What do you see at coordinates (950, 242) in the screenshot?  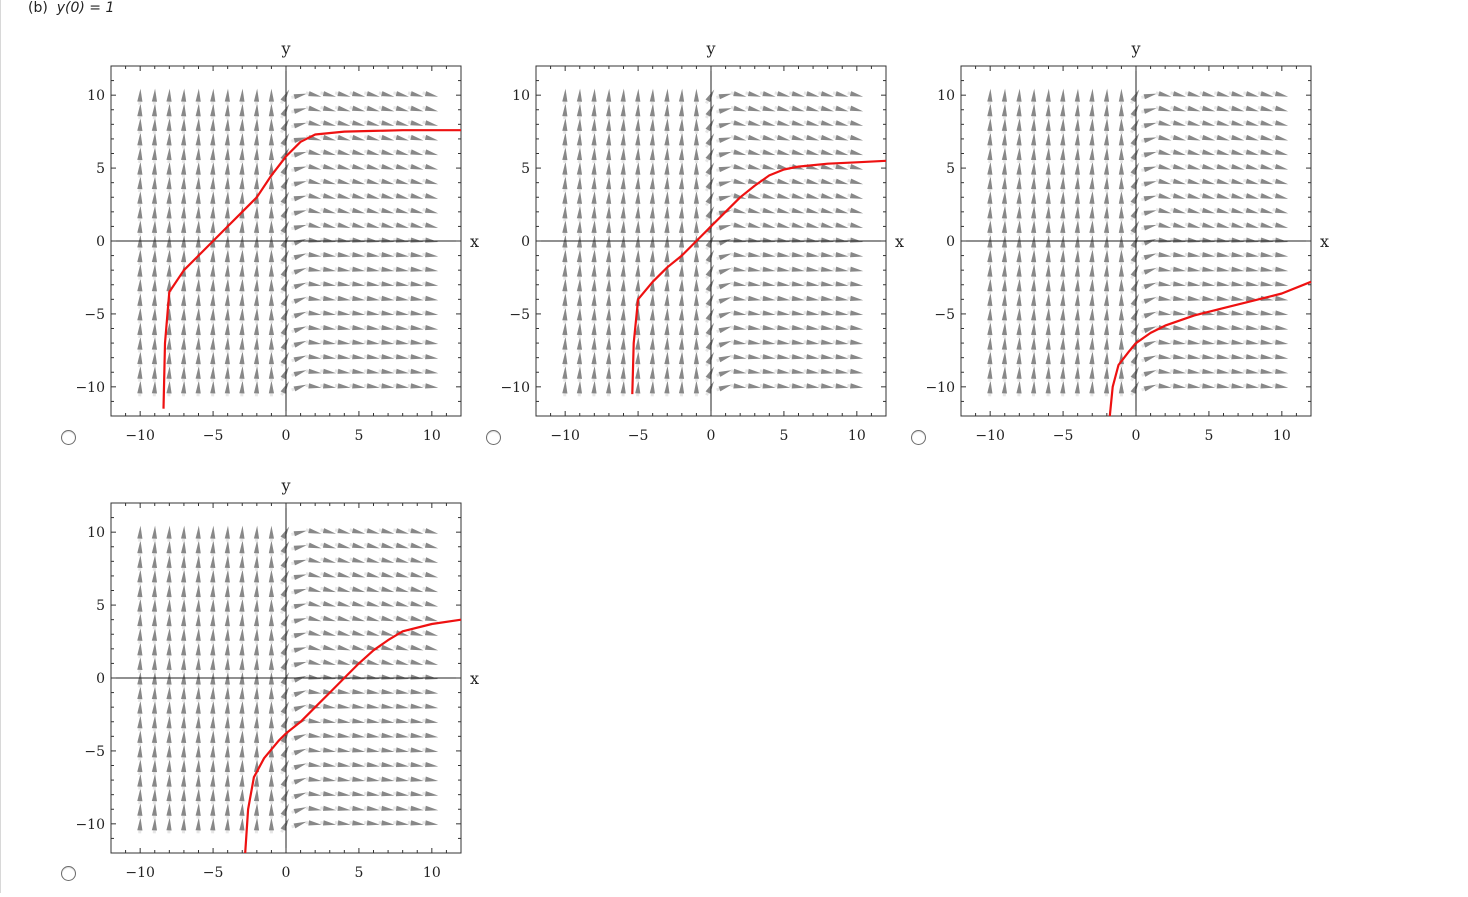 I see `y-tick-label: 0` at bounding box center [950, 242].